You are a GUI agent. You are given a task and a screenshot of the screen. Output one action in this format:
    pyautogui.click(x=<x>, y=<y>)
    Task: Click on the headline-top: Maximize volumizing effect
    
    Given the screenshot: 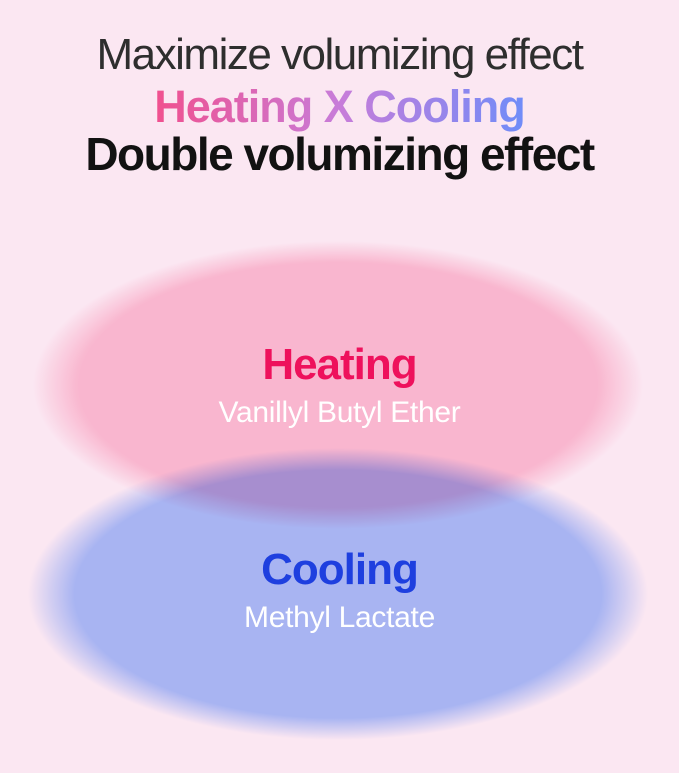 What is the action you would take?
    pyautogui.click(x=340, y=54)
    